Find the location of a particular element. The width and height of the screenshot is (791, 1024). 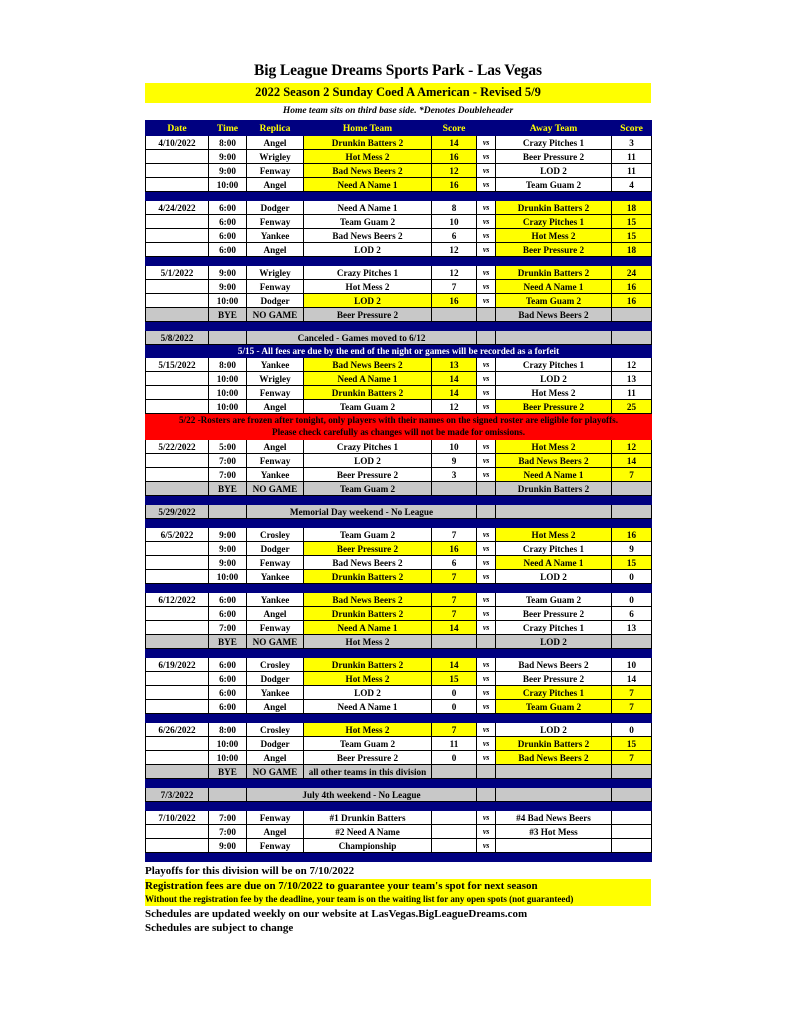

cell-home-score: 8 is located at coordinates (454, 207).